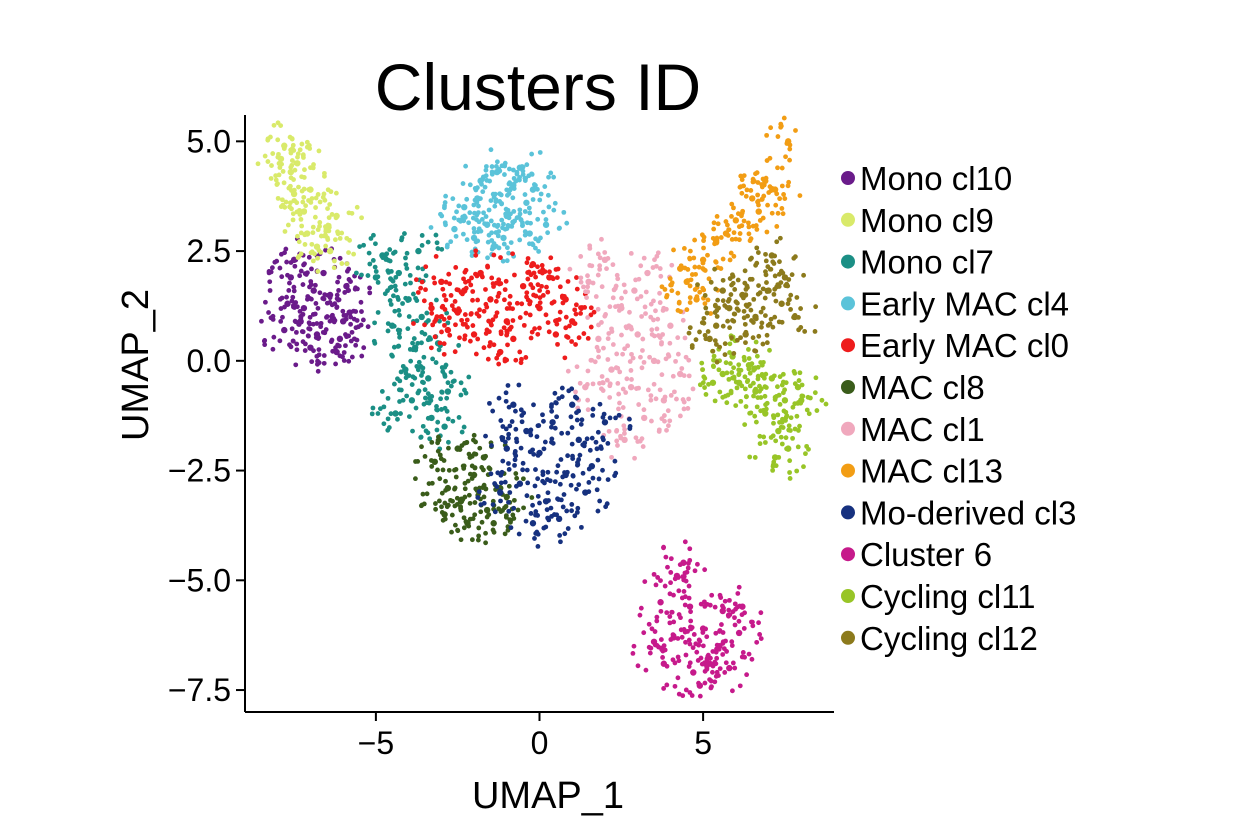 The width and height of the screenshot is (1260, 840). What do you see at coordinates (968, 512) in the screenshot?
I see `legend-label: Mo-derived cl3` at bounding box center [968, 512].